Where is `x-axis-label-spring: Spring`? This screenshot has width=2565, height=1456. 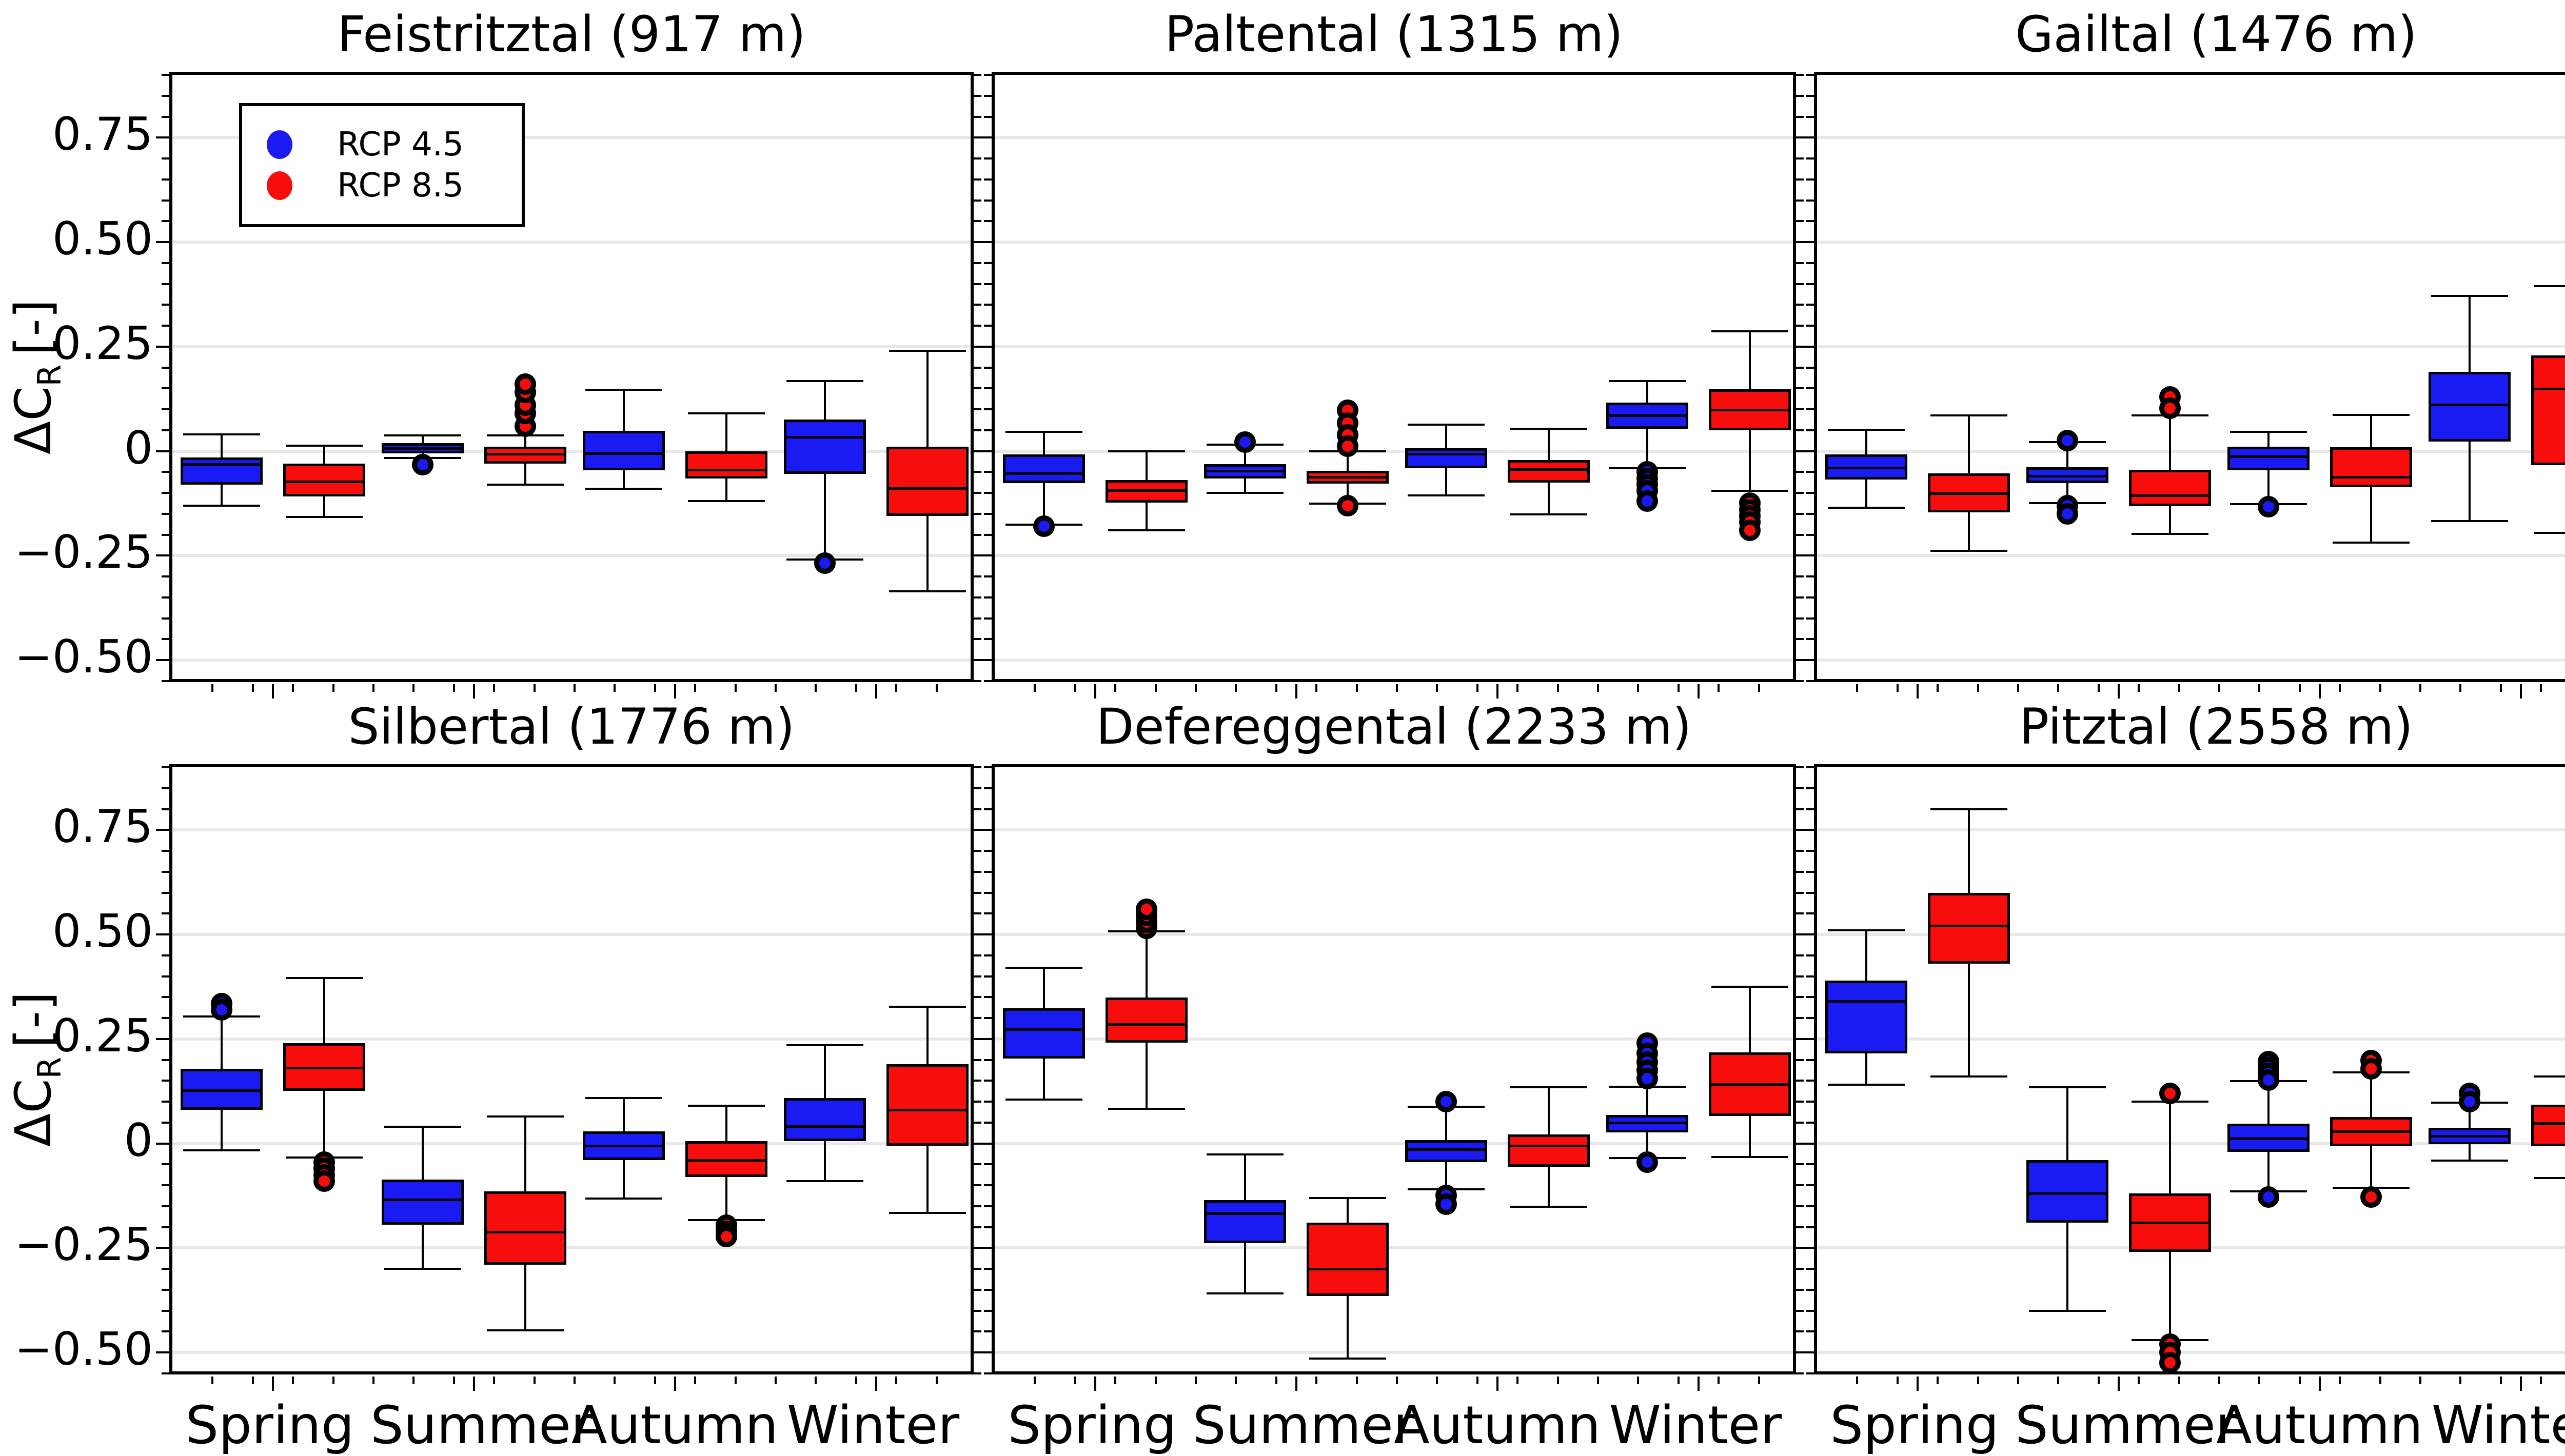 x-axis-label-spring: Spring is located at coordinates (269, 1425).